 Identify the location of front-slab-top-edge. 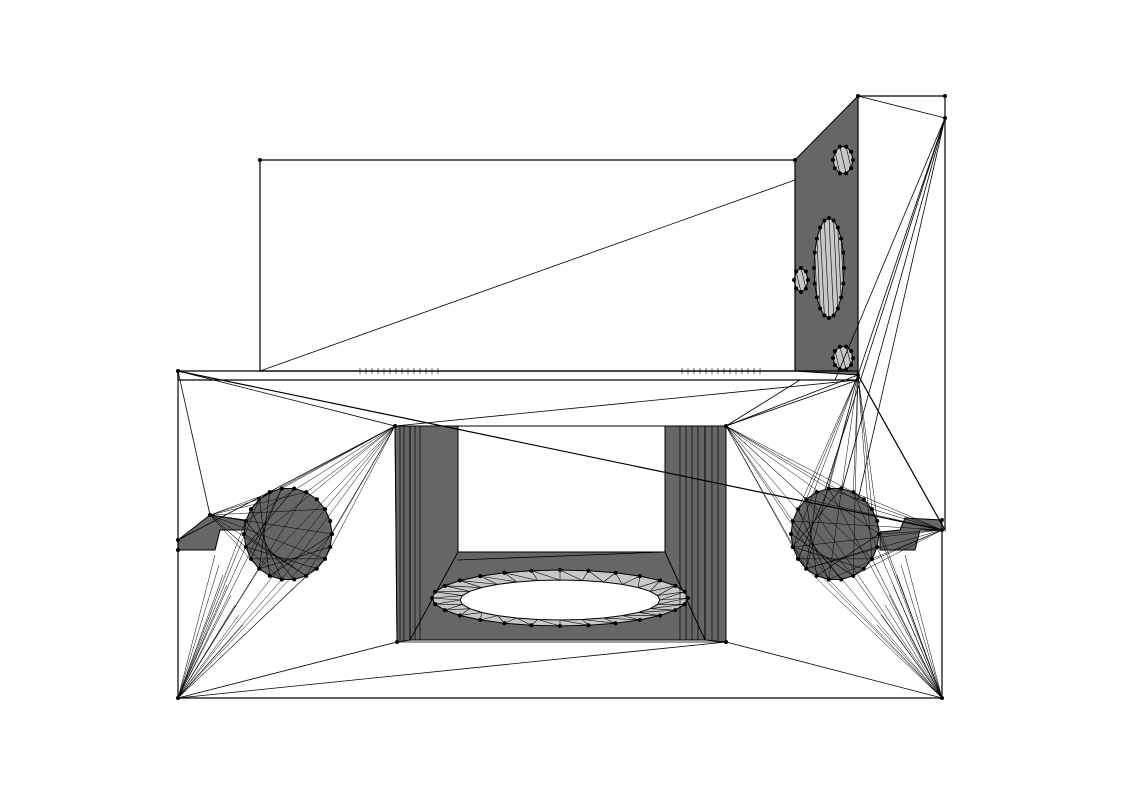
(518, 375).